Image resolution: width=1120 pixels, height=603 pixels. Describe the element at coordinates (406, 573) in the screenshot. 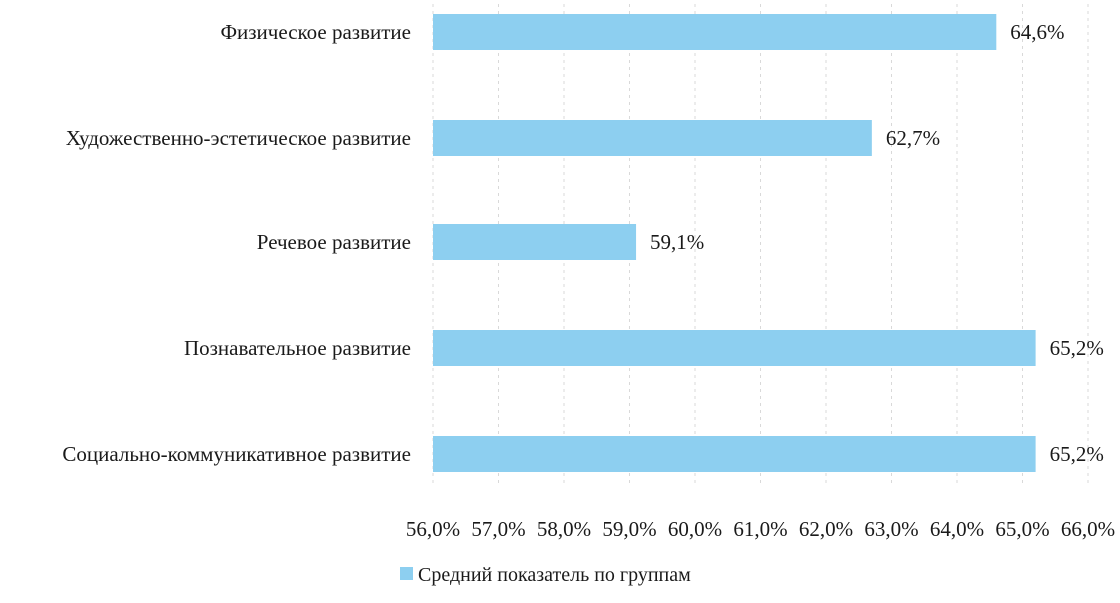

I see `legend-swatch` at that location.